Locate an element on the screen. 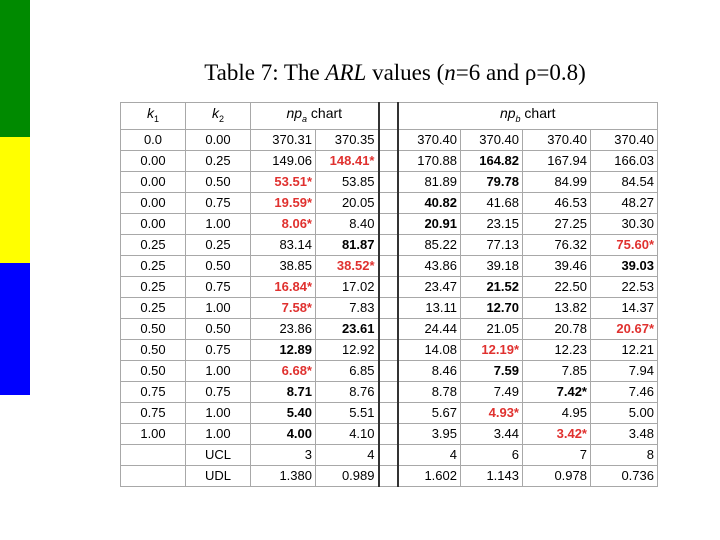 The height and width of the screenshot is (540, 720). table-cell: 43.86 is located at coordinates (429, 265).